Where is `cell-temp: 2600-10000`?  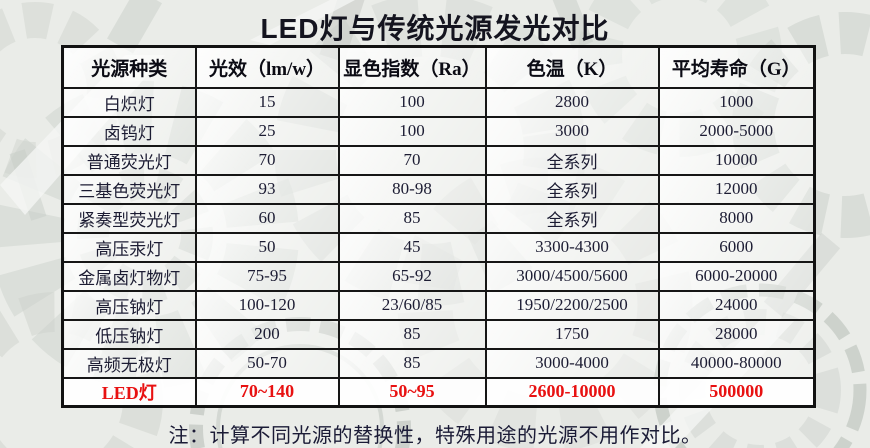 cell-temp: 2600-10000 is located at coordinates (572, 392).